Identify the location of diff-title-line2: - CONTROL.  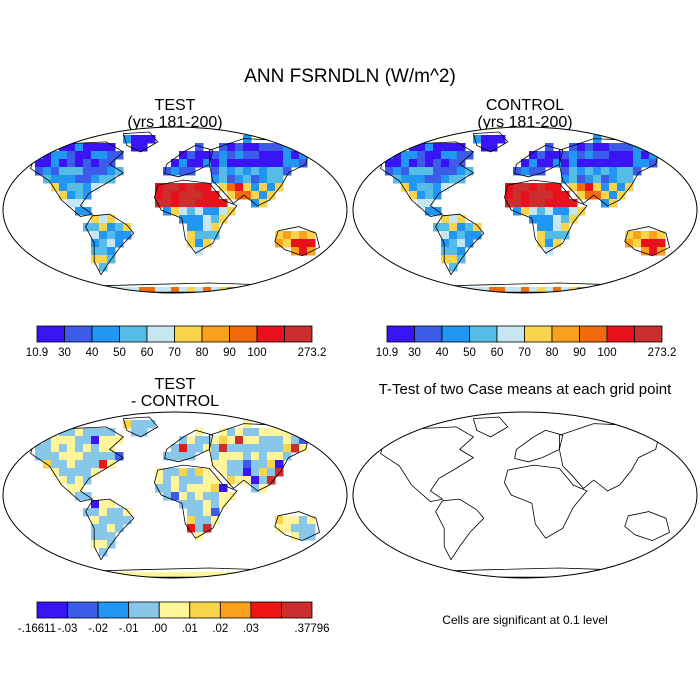
(175, 401).